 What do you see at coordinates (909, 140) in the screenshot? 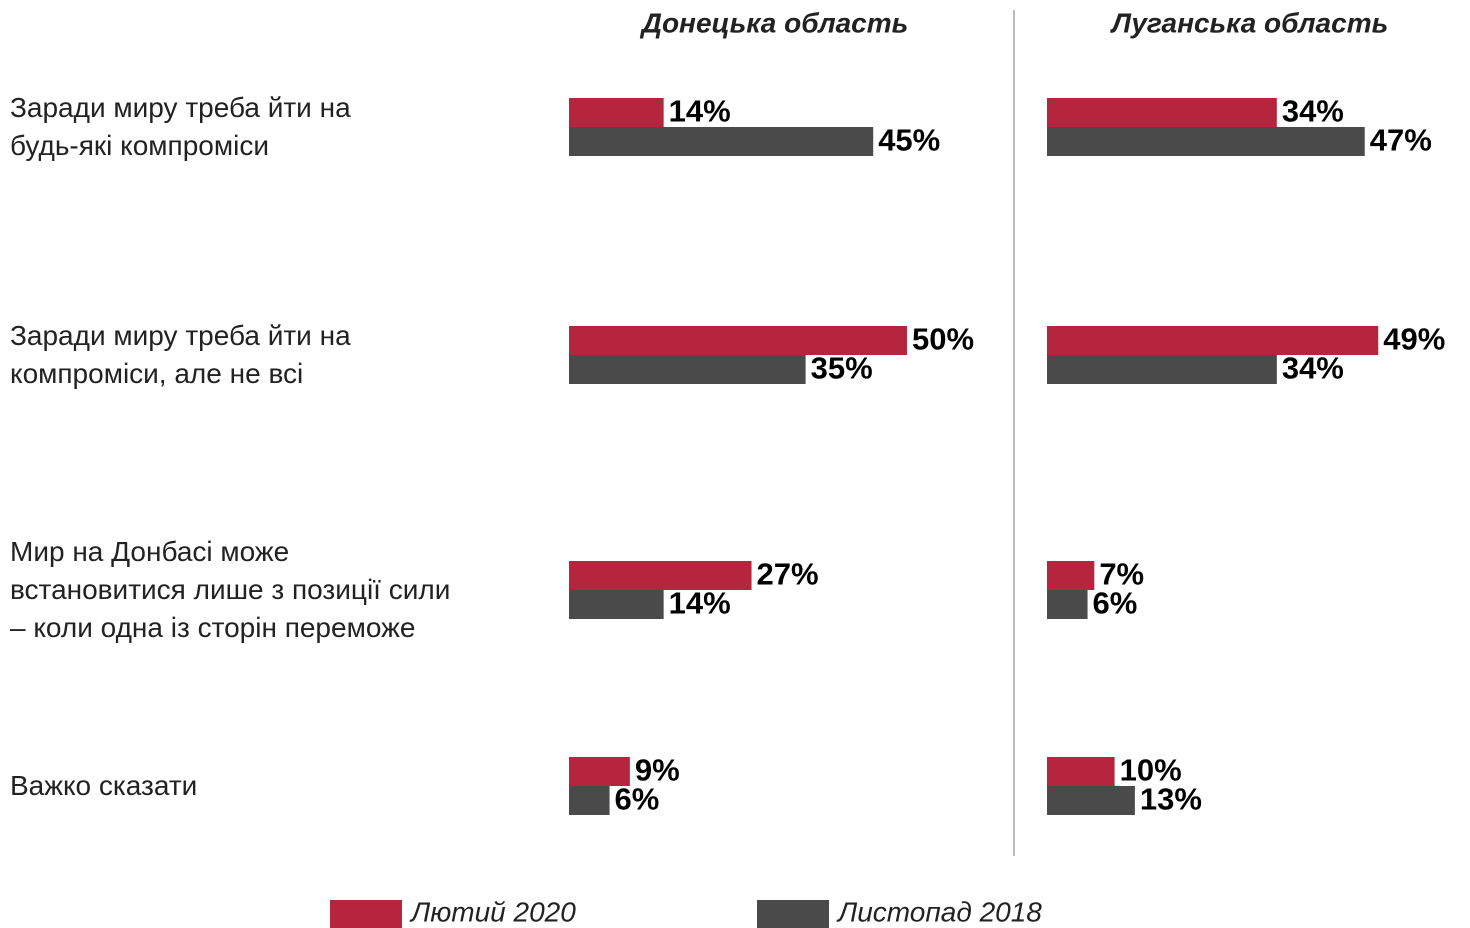
I see `value-label: 45%` at bounding box center [909, 140].